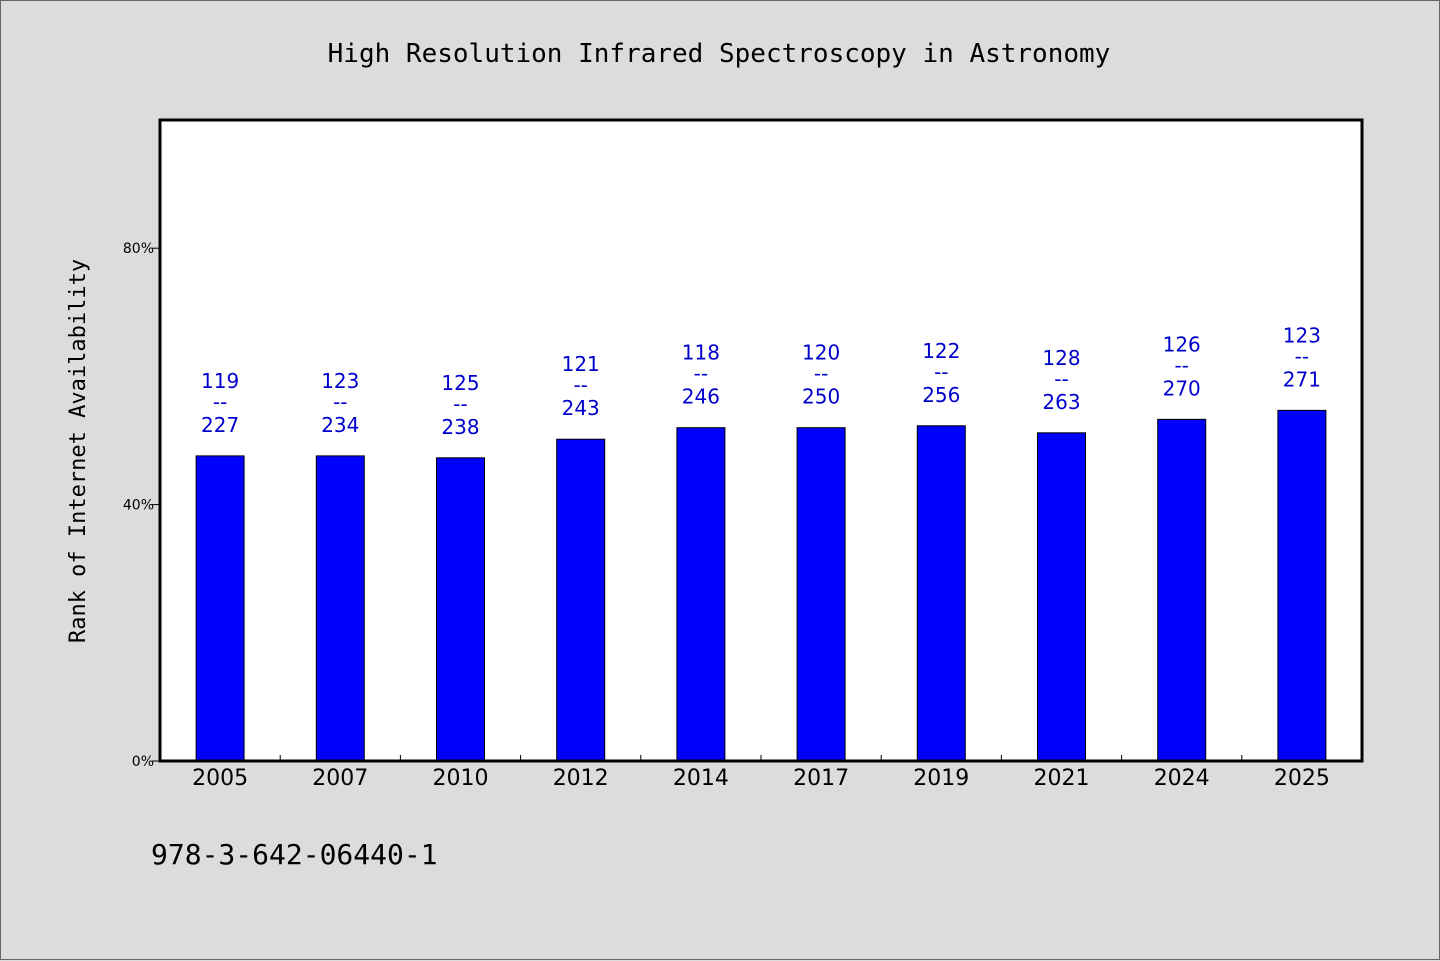  What do you see at coordinates (581, 408) in the screenshot?
I see `data-label-bottom: 243` at bounding box center [581, 408].